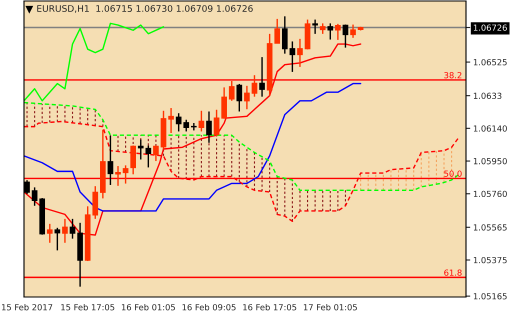 The image size is (510, 320). What do you see at coordinates (490, 296) in the screenshot?
I see `y-tick-label: 1.05165` at bounding box center [490, 296].